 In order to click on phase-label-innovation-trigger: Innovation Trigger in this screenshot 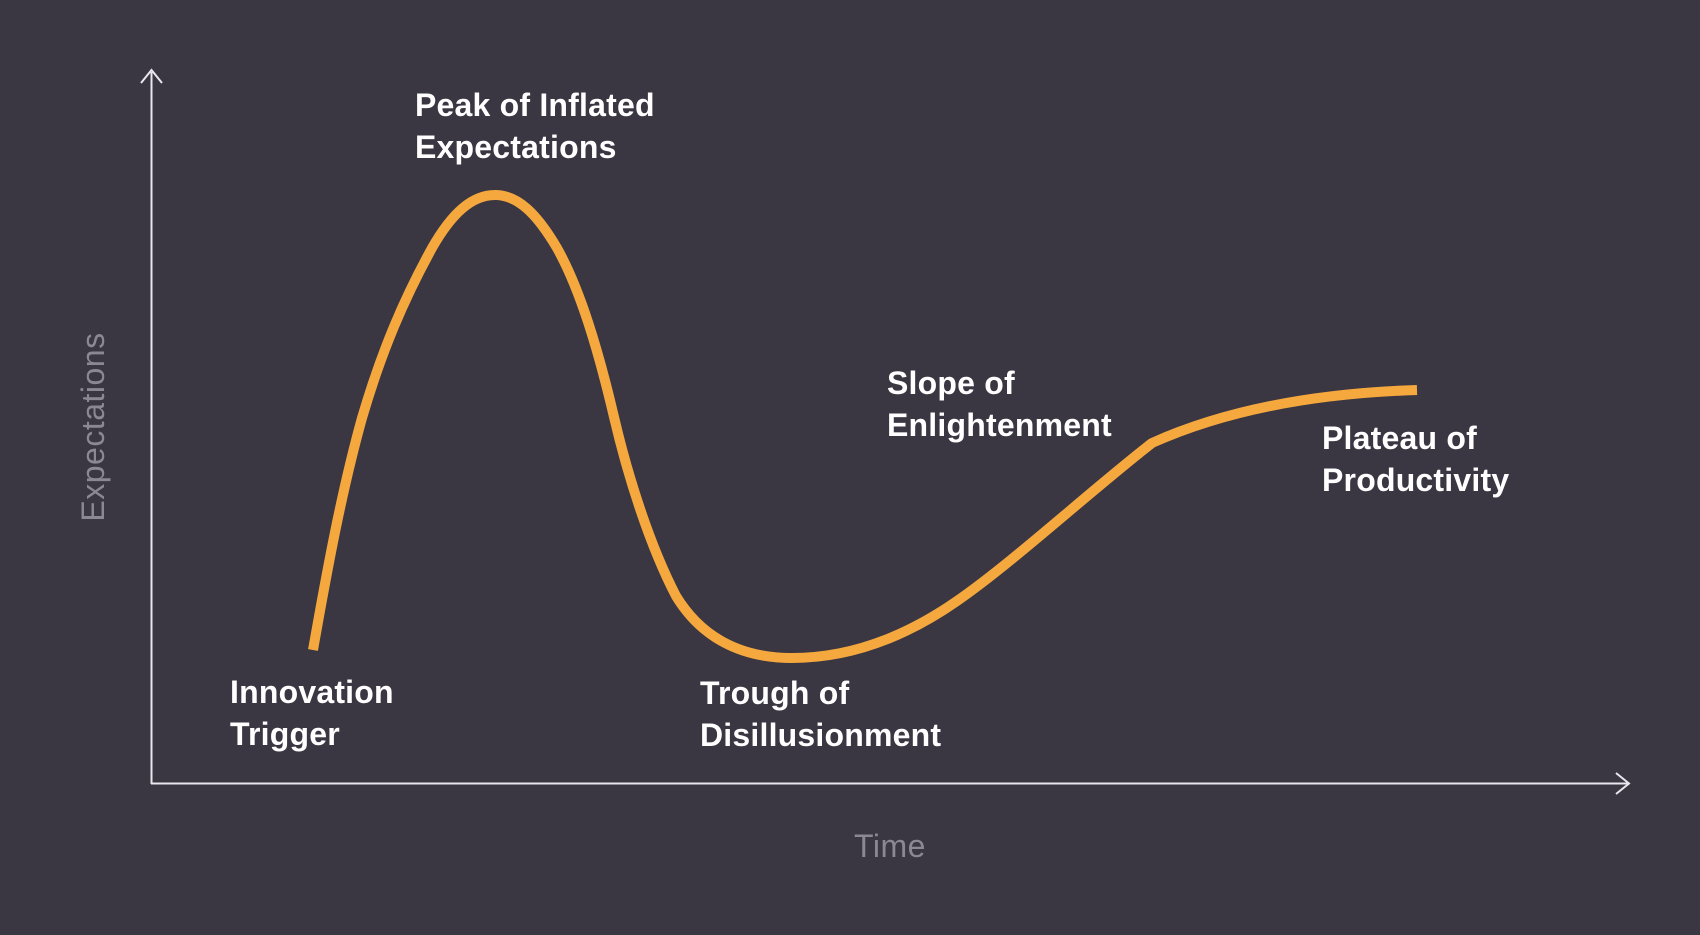, I will do `click(312, 713)`.